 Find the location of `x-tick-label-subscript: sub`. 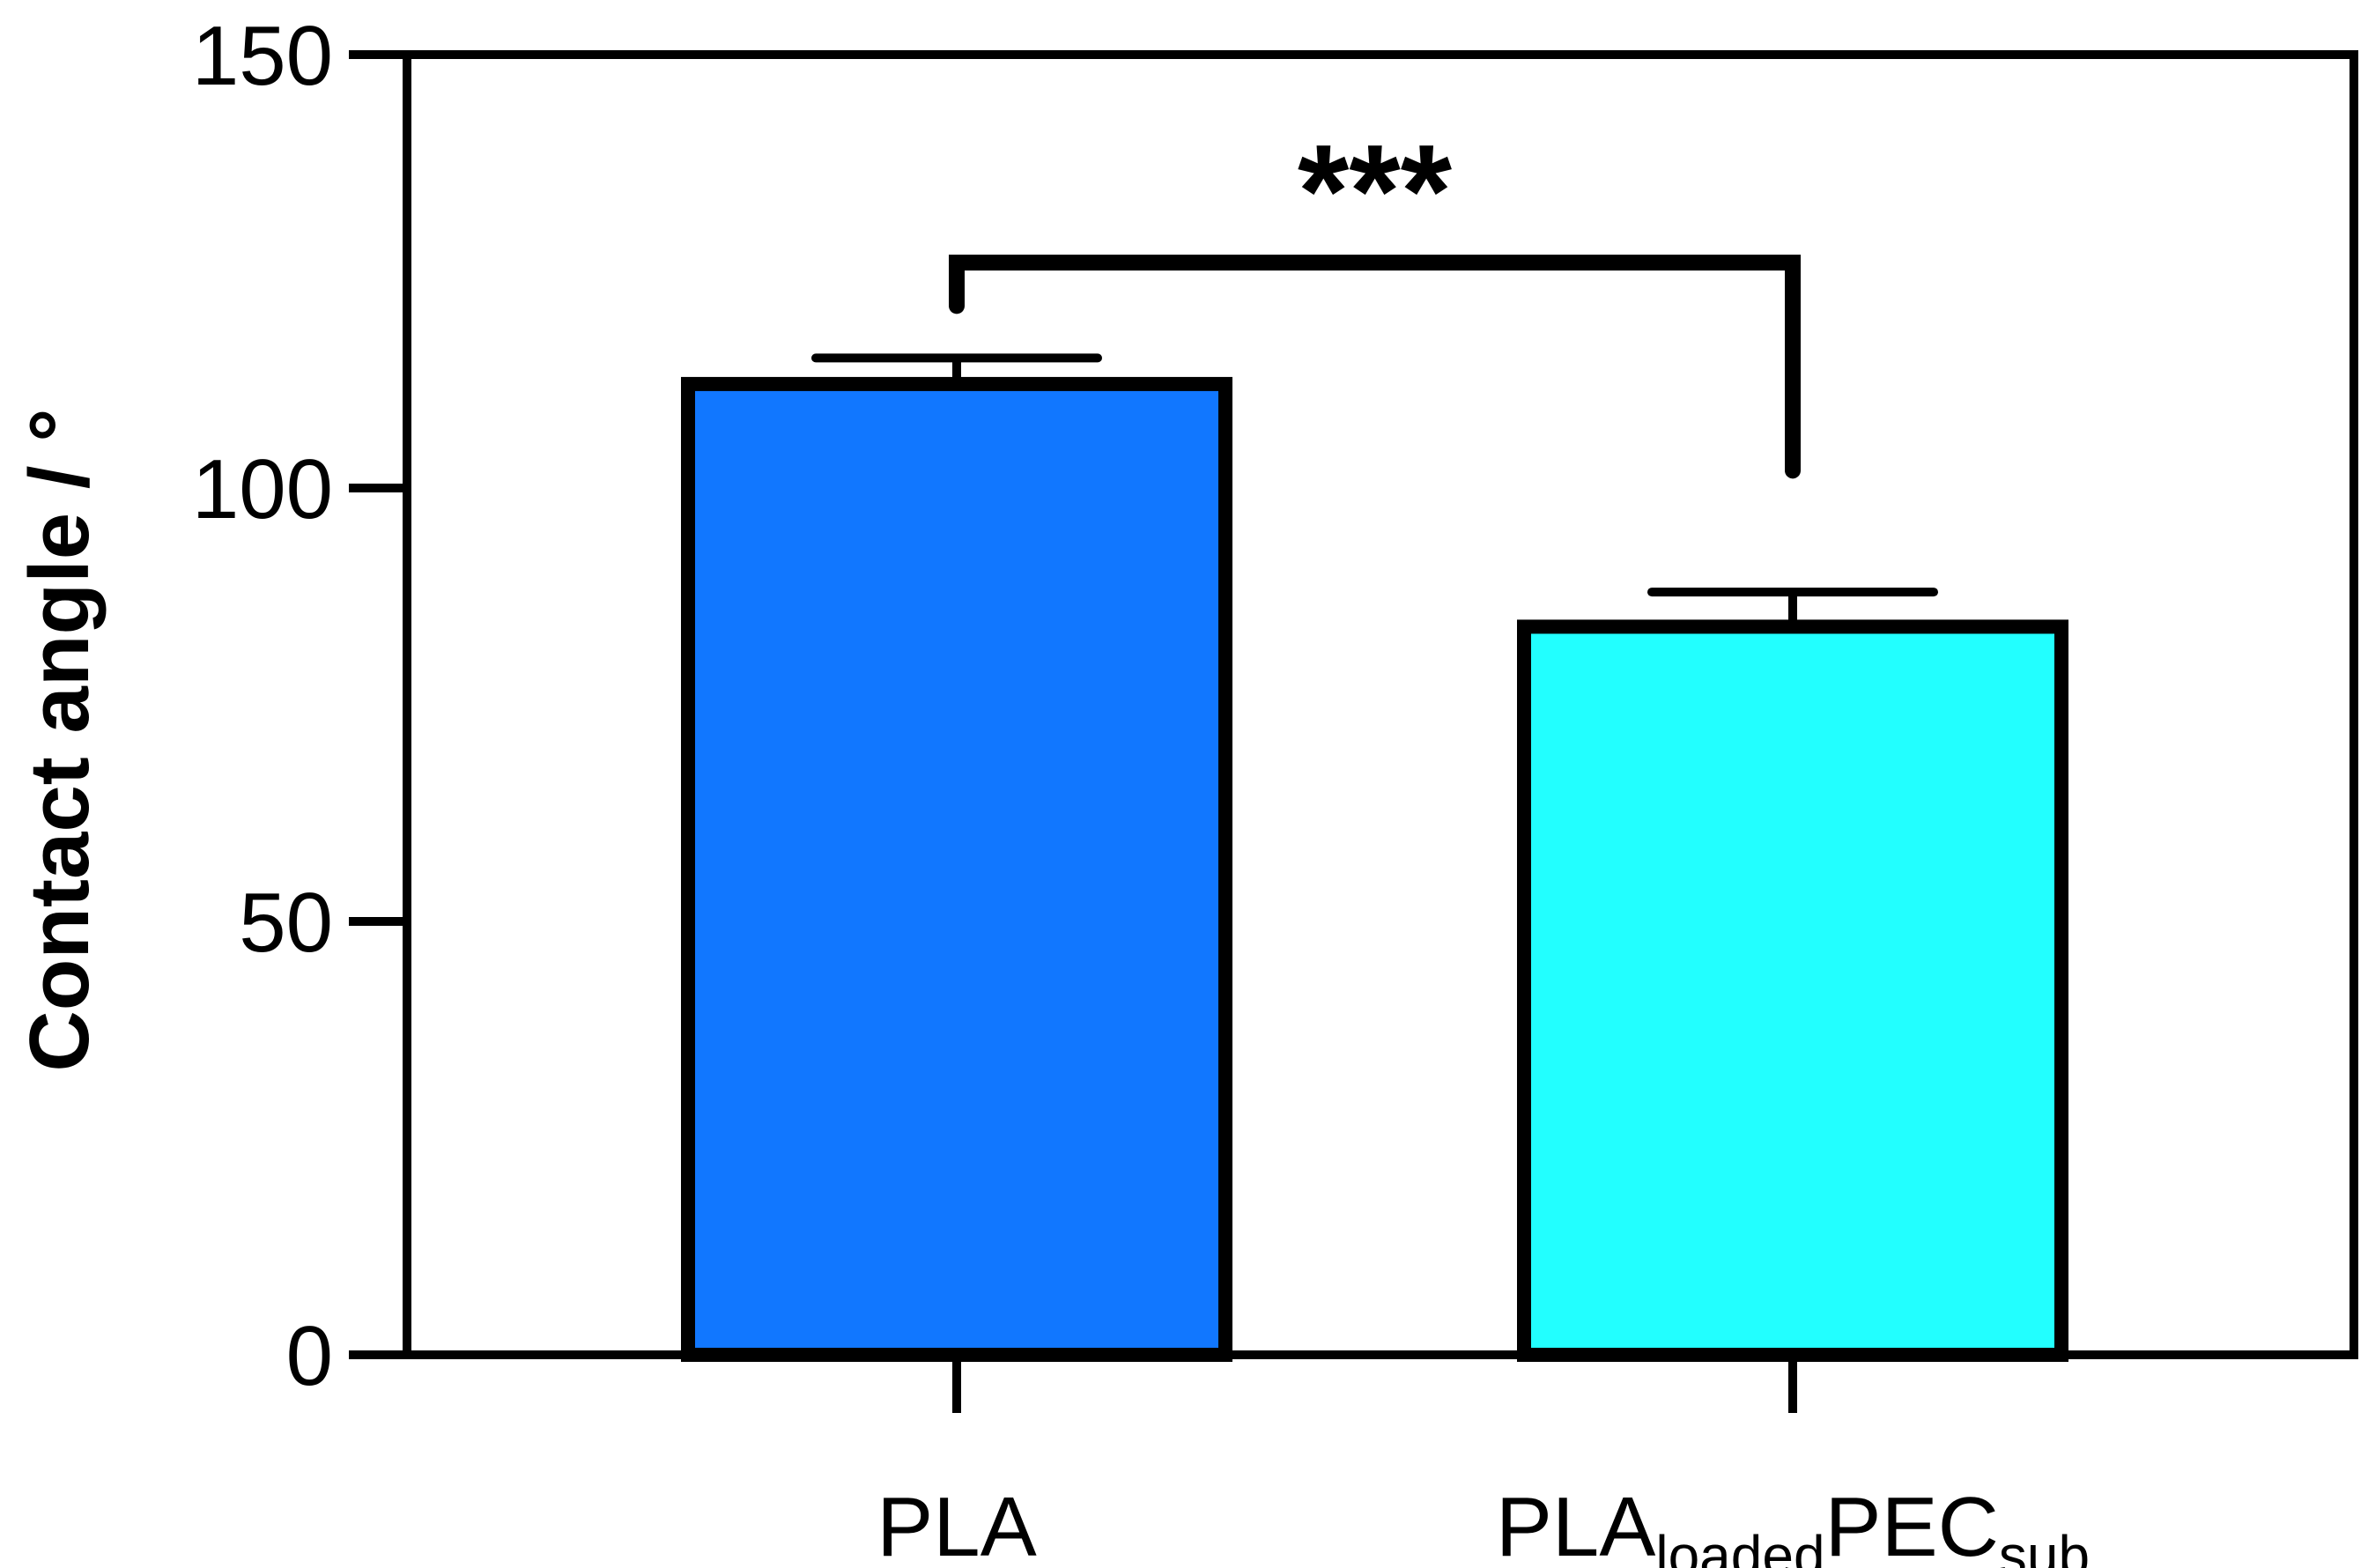

x-tick-label-subscript: sub is located at coordinates (2044, 1546).